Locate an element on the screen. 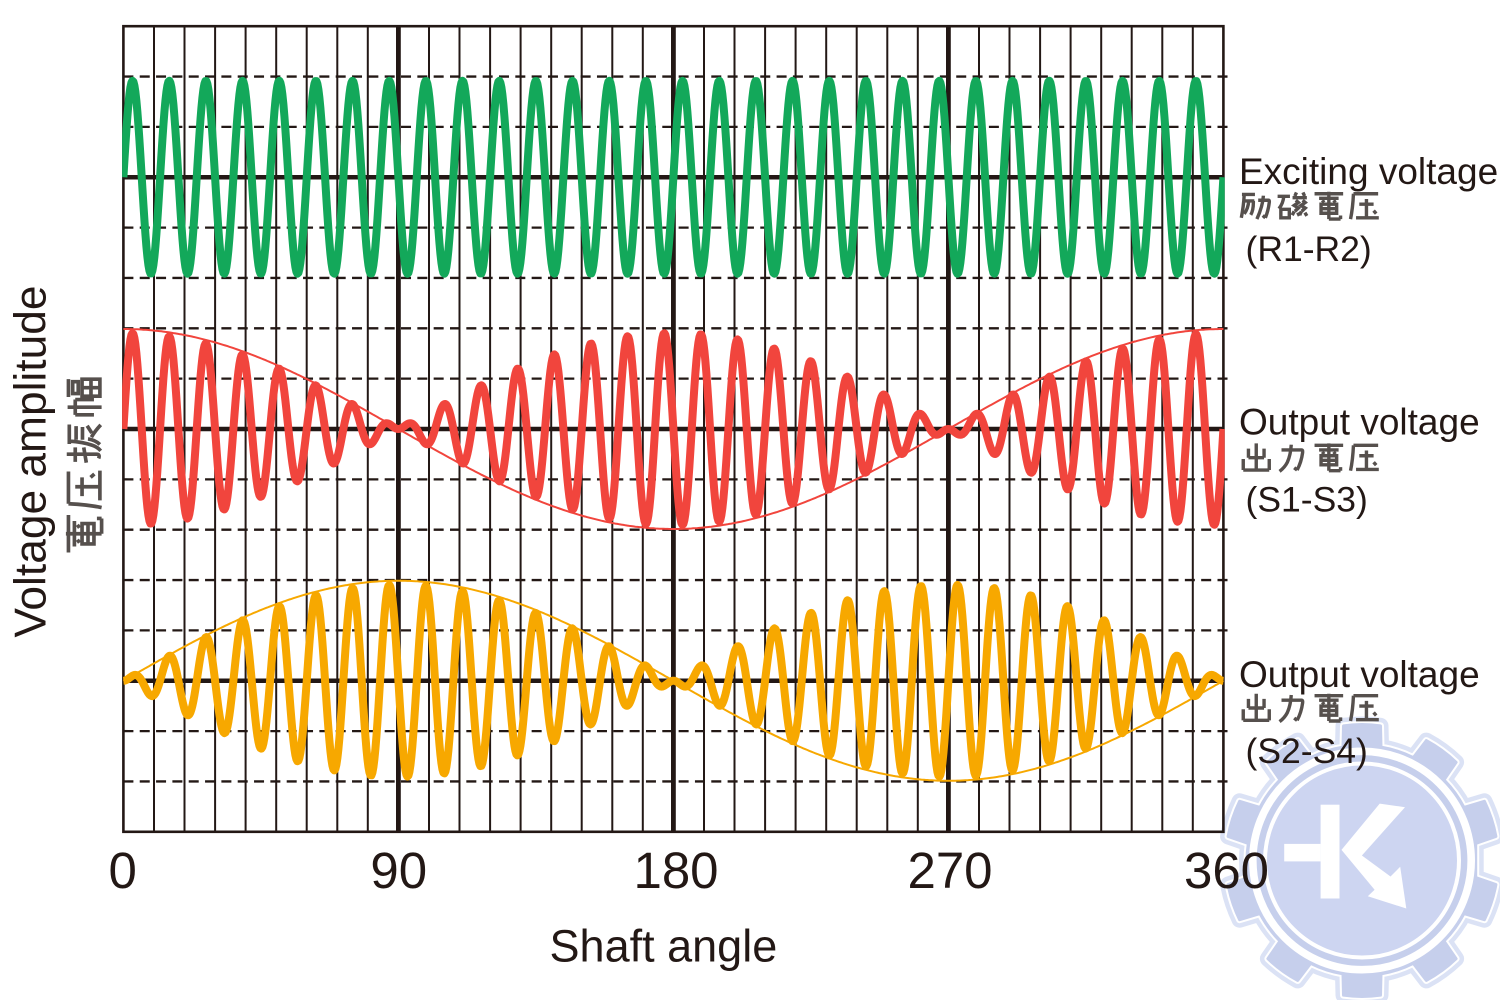 This screenshot has width=1500, height=1000. svg-text: 0 is located at coordinates (123, 870).